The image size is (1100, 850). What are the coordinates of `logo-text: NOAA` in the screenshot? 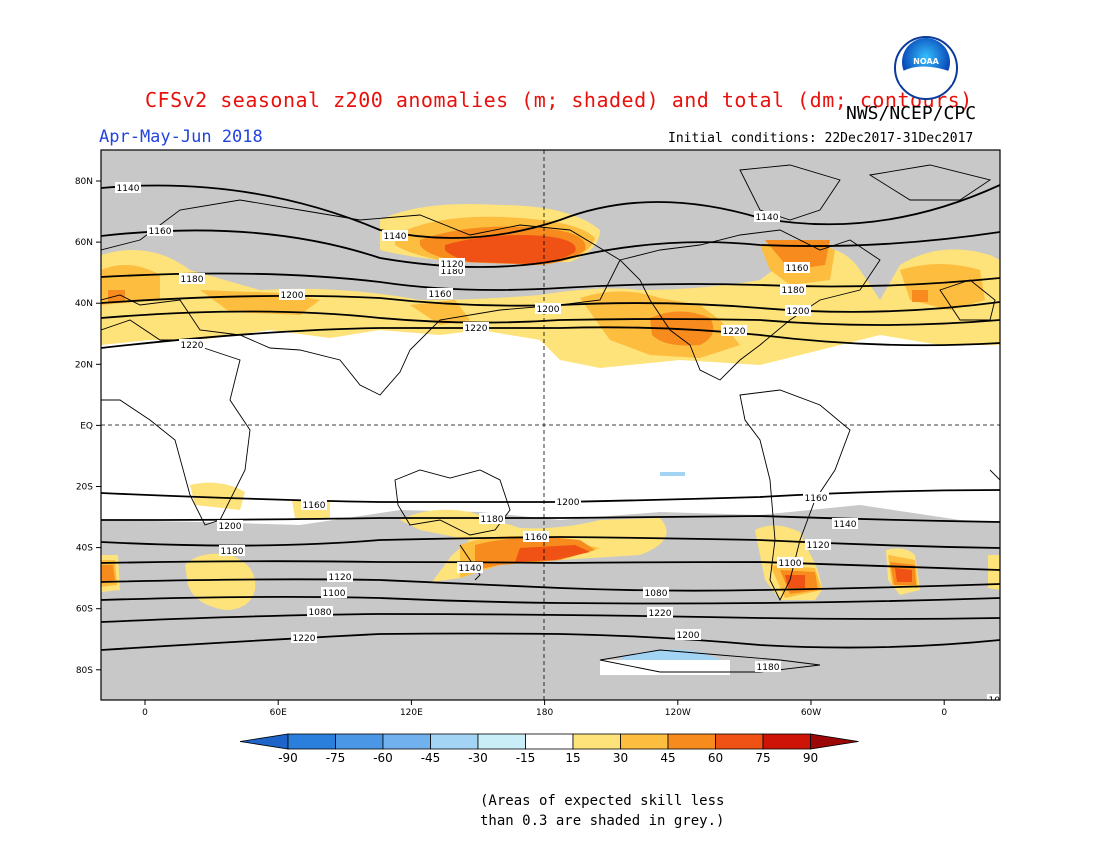 It's located at (926, 61).